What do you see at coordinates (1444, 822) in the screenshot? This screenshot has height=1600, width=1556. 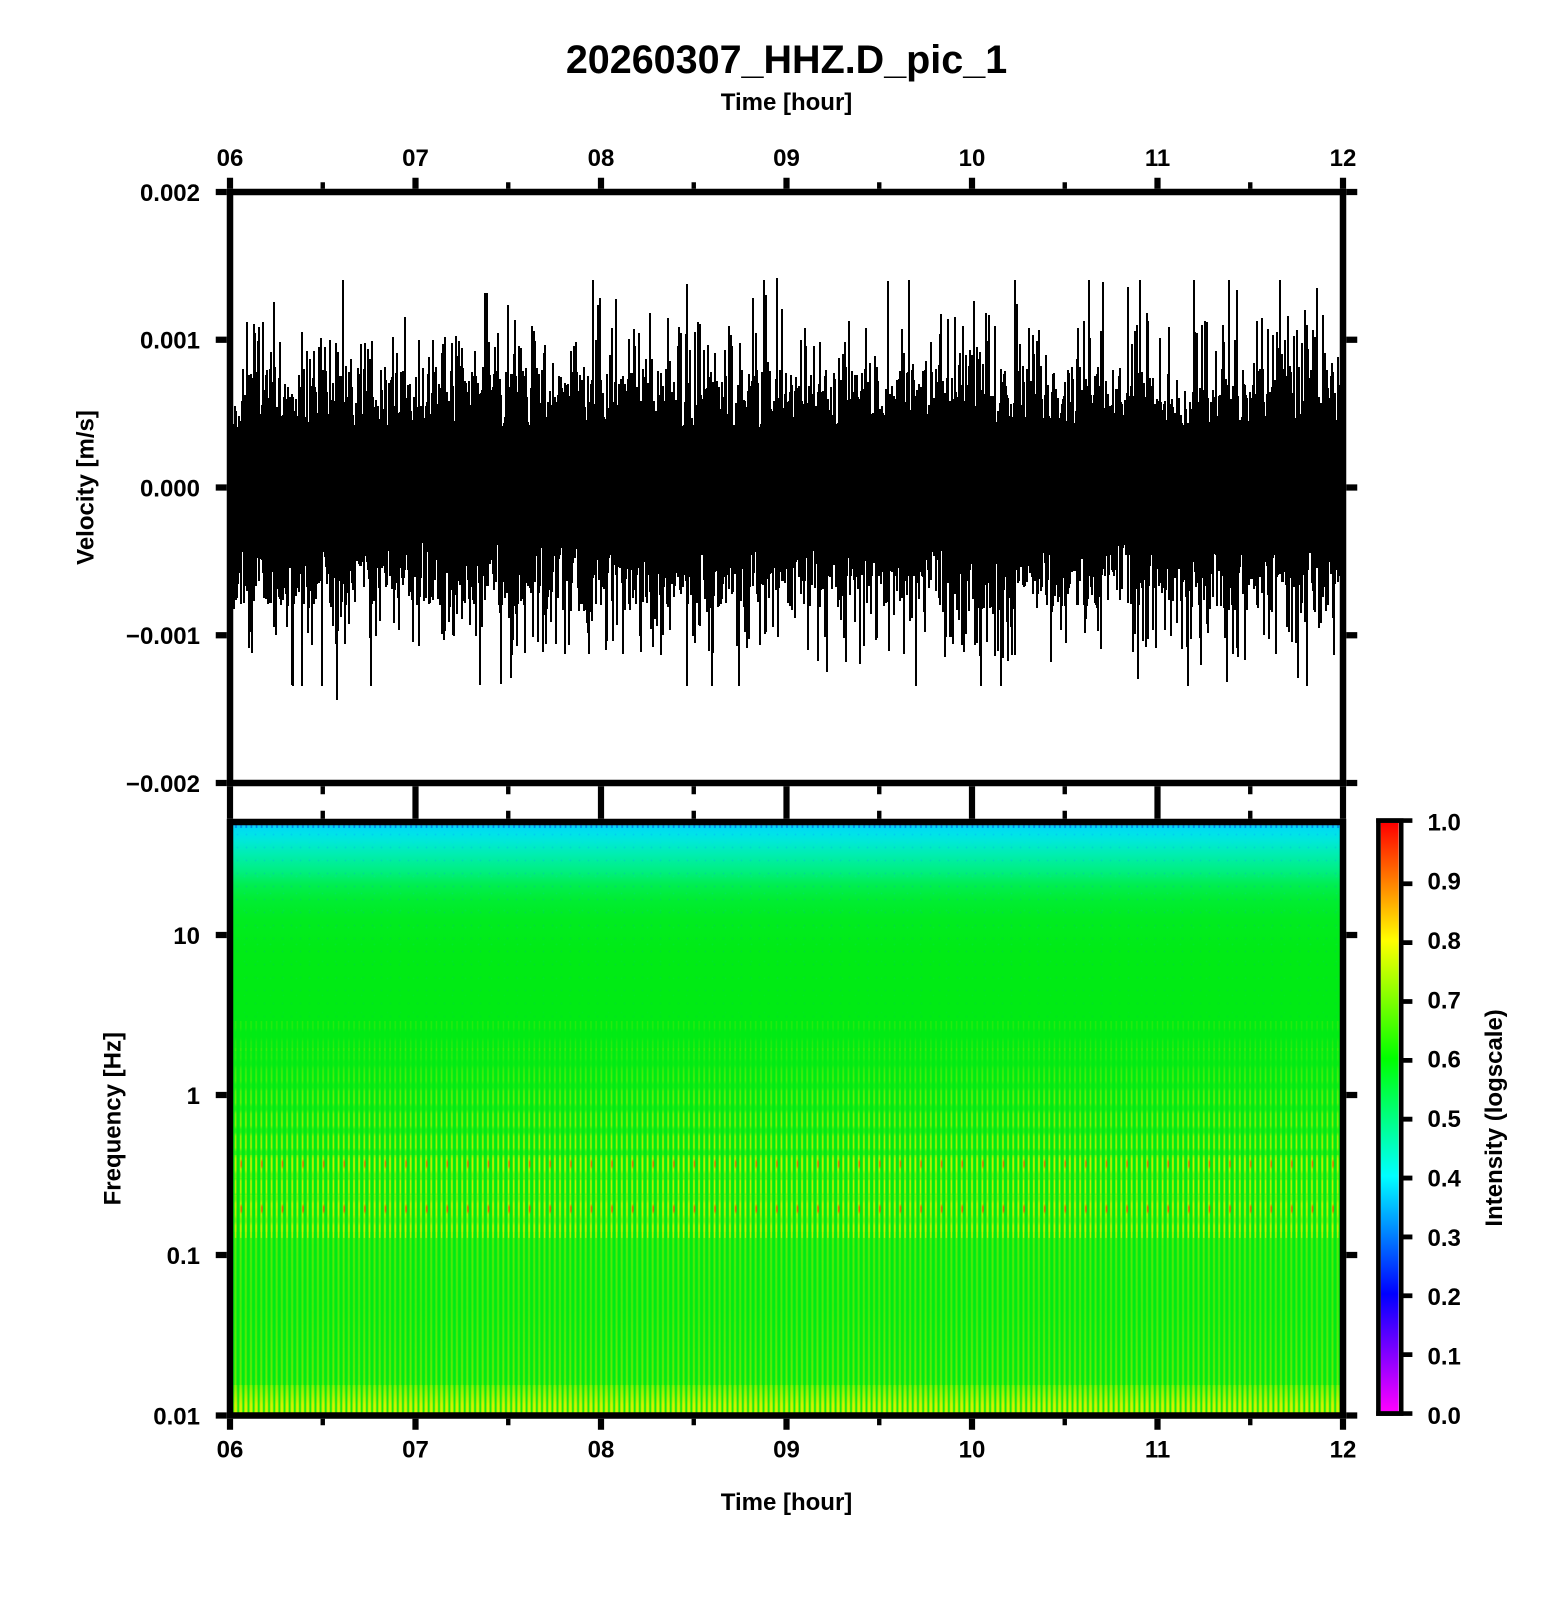 I see `svg-text: 1.0` at bounding box center [1444, 822].